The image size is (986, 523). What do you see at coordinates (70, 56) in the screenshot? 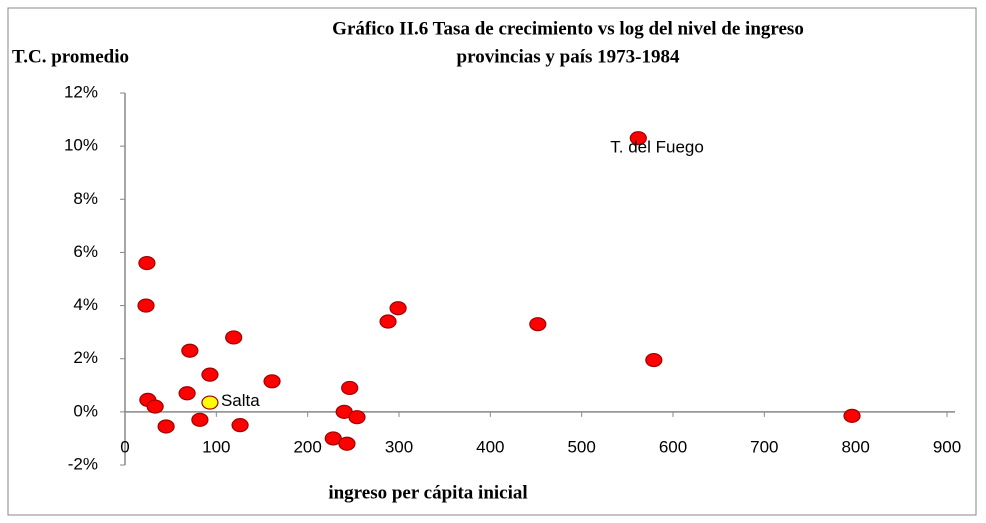
I see `y-axis-label: T.C. promedio` at bounding box center [70, 56].